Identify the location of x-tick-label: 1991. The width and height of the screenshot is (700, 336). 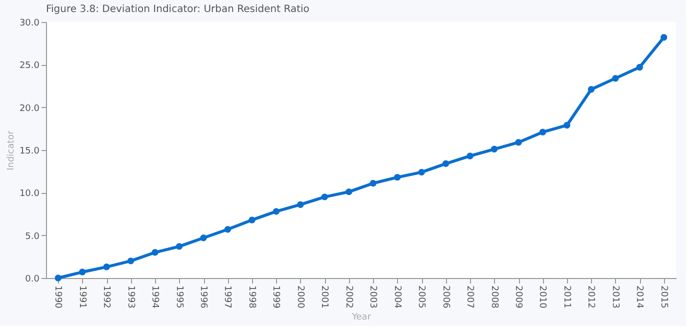
(81, 297).